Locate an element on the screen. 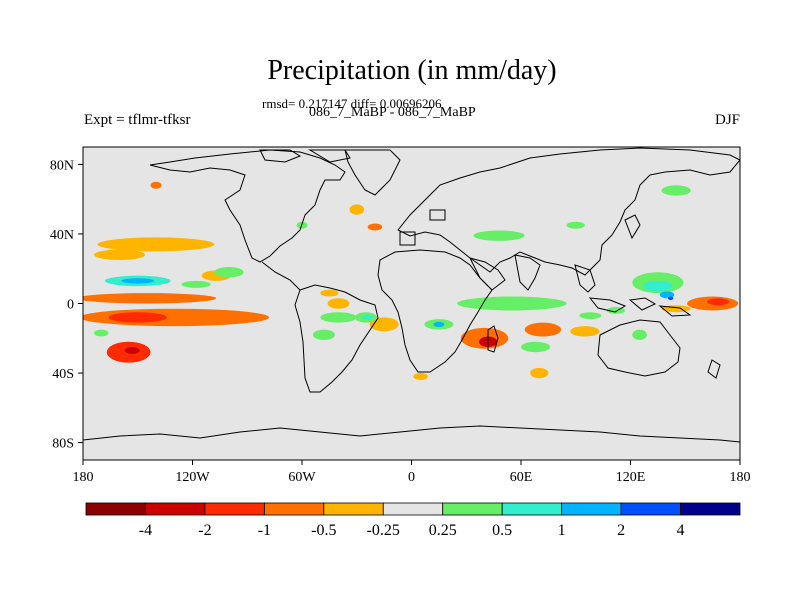 This screenshot has height=600, width=800. x-tick-label: 120E is located at coordinates (631, 477).